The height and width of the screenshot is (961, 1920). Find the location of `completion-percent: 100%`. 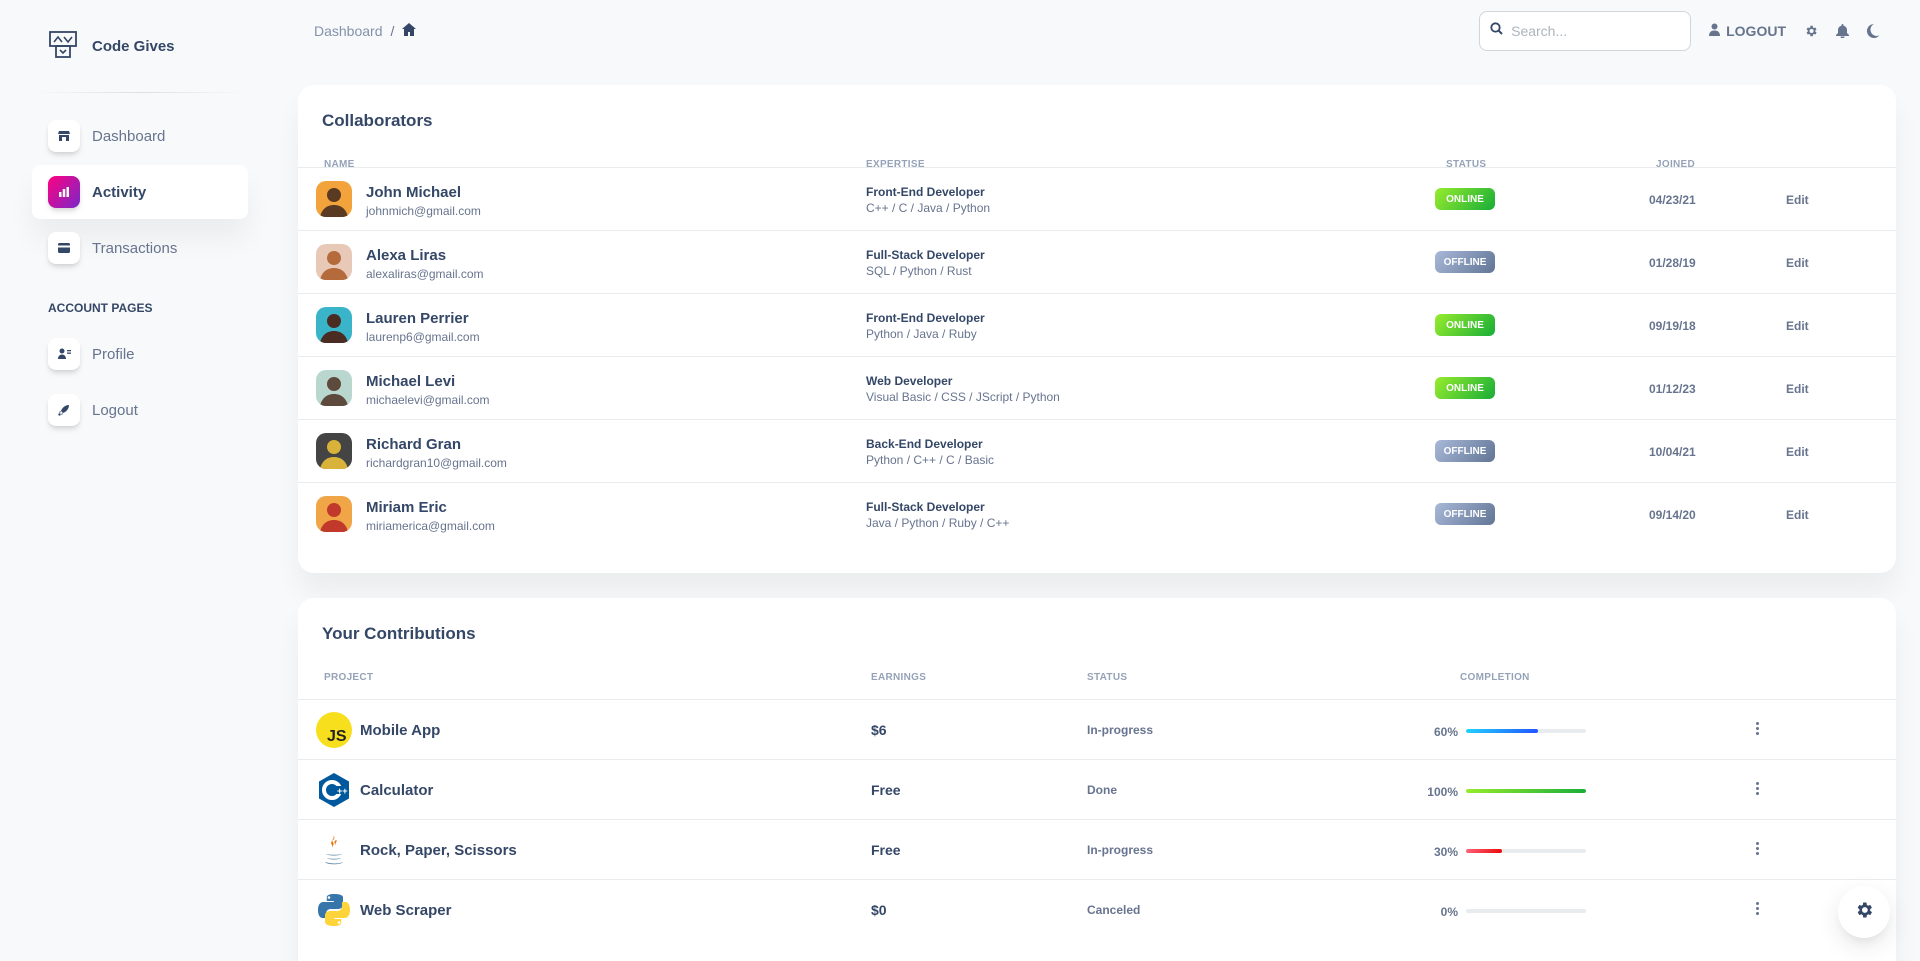

completion-percent: 100% is located at coordinates (1438, 792).